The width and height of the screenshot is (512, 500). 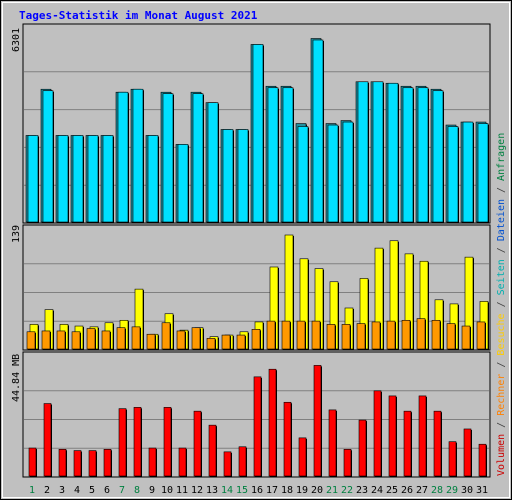 I want to click on x-tick-label-day-15: 15, so click(x=242, y=490).